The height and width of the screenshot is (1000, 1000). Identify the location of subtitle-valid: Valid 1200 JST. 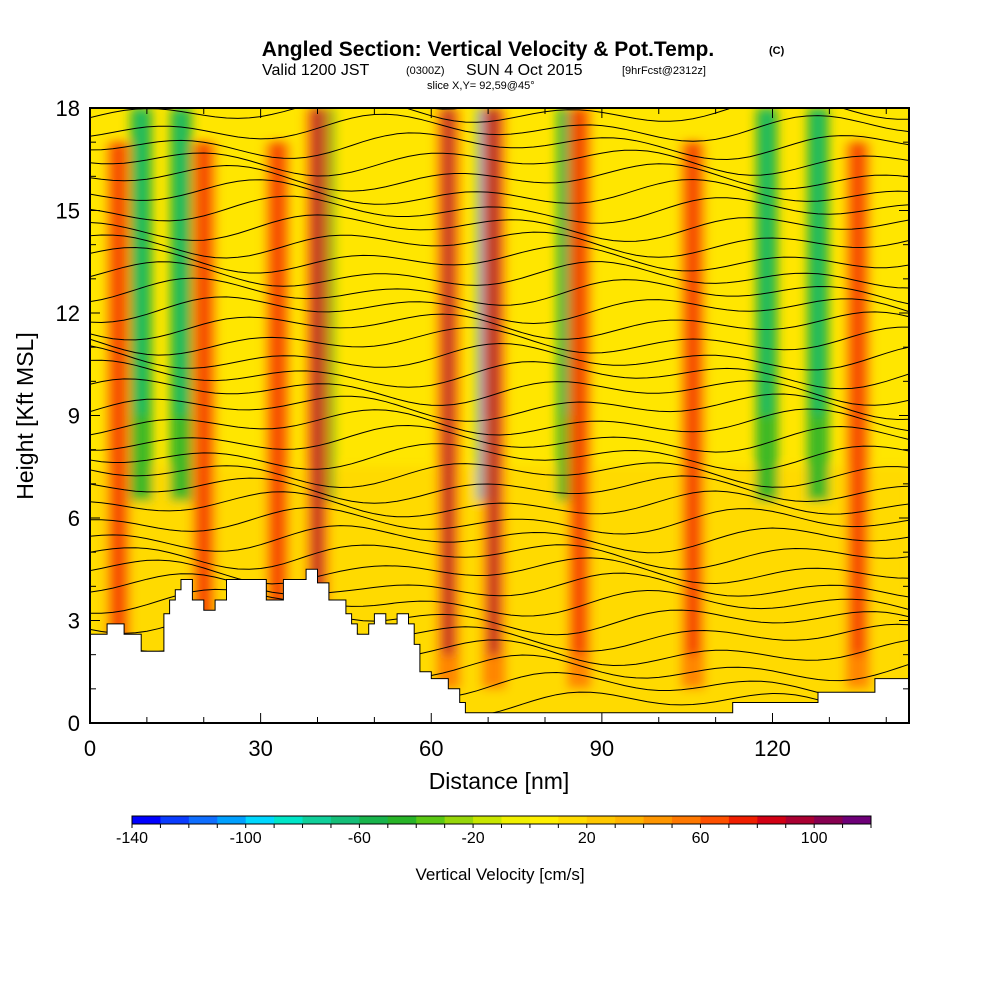
(316, 70).